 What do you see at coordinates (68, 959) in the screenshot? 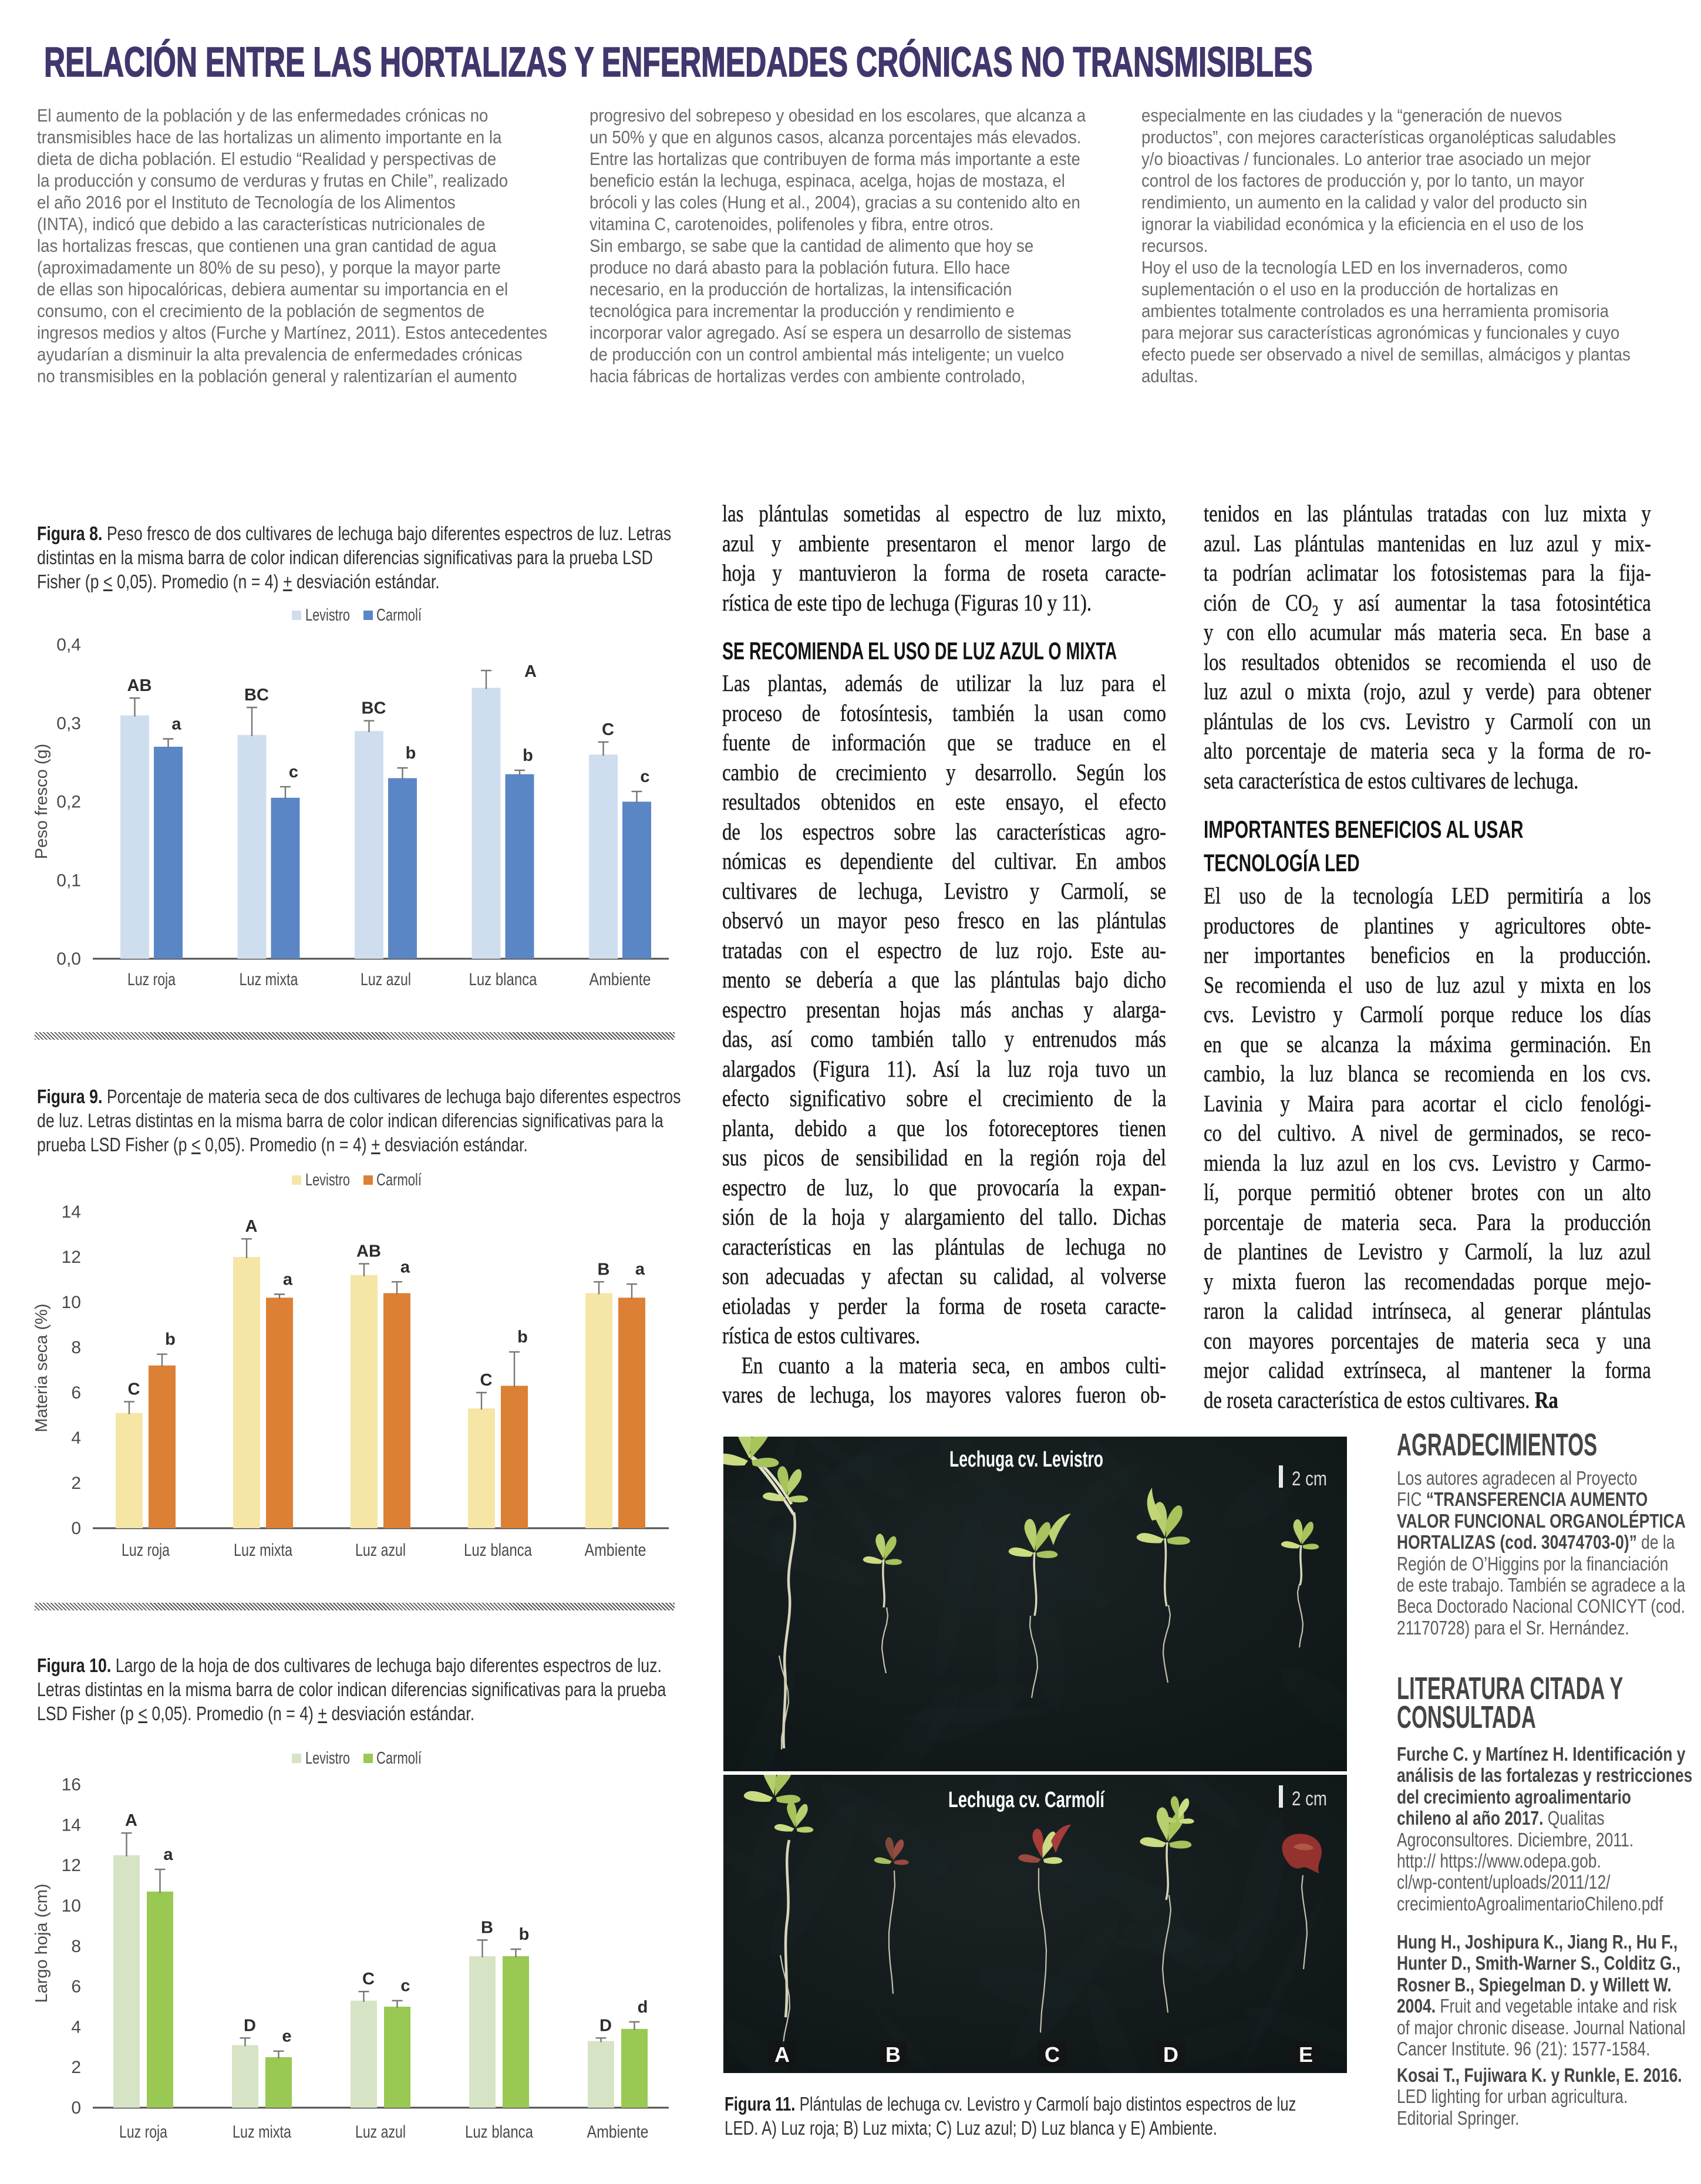
I see `svg-text: 0,0` at bounding box center [68, 959].